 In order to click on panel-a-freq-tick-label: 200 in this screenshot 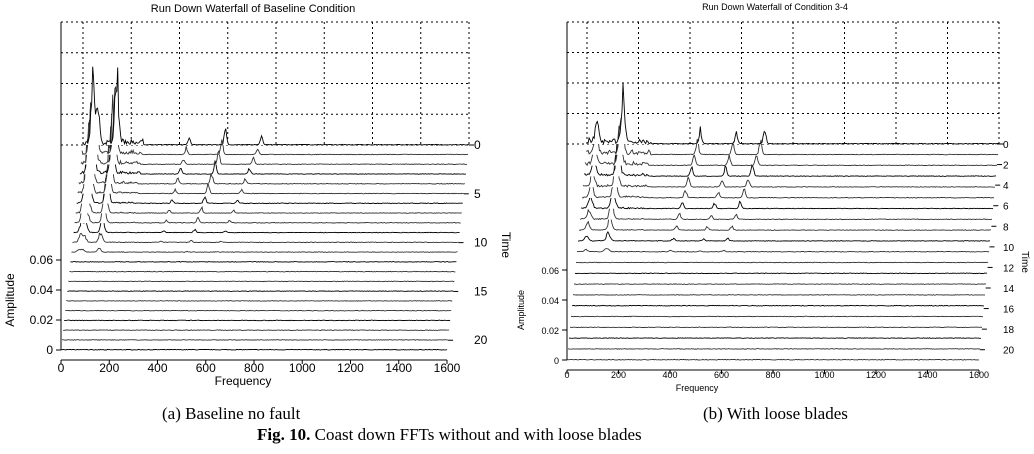, I will do `click(109, 368)`.